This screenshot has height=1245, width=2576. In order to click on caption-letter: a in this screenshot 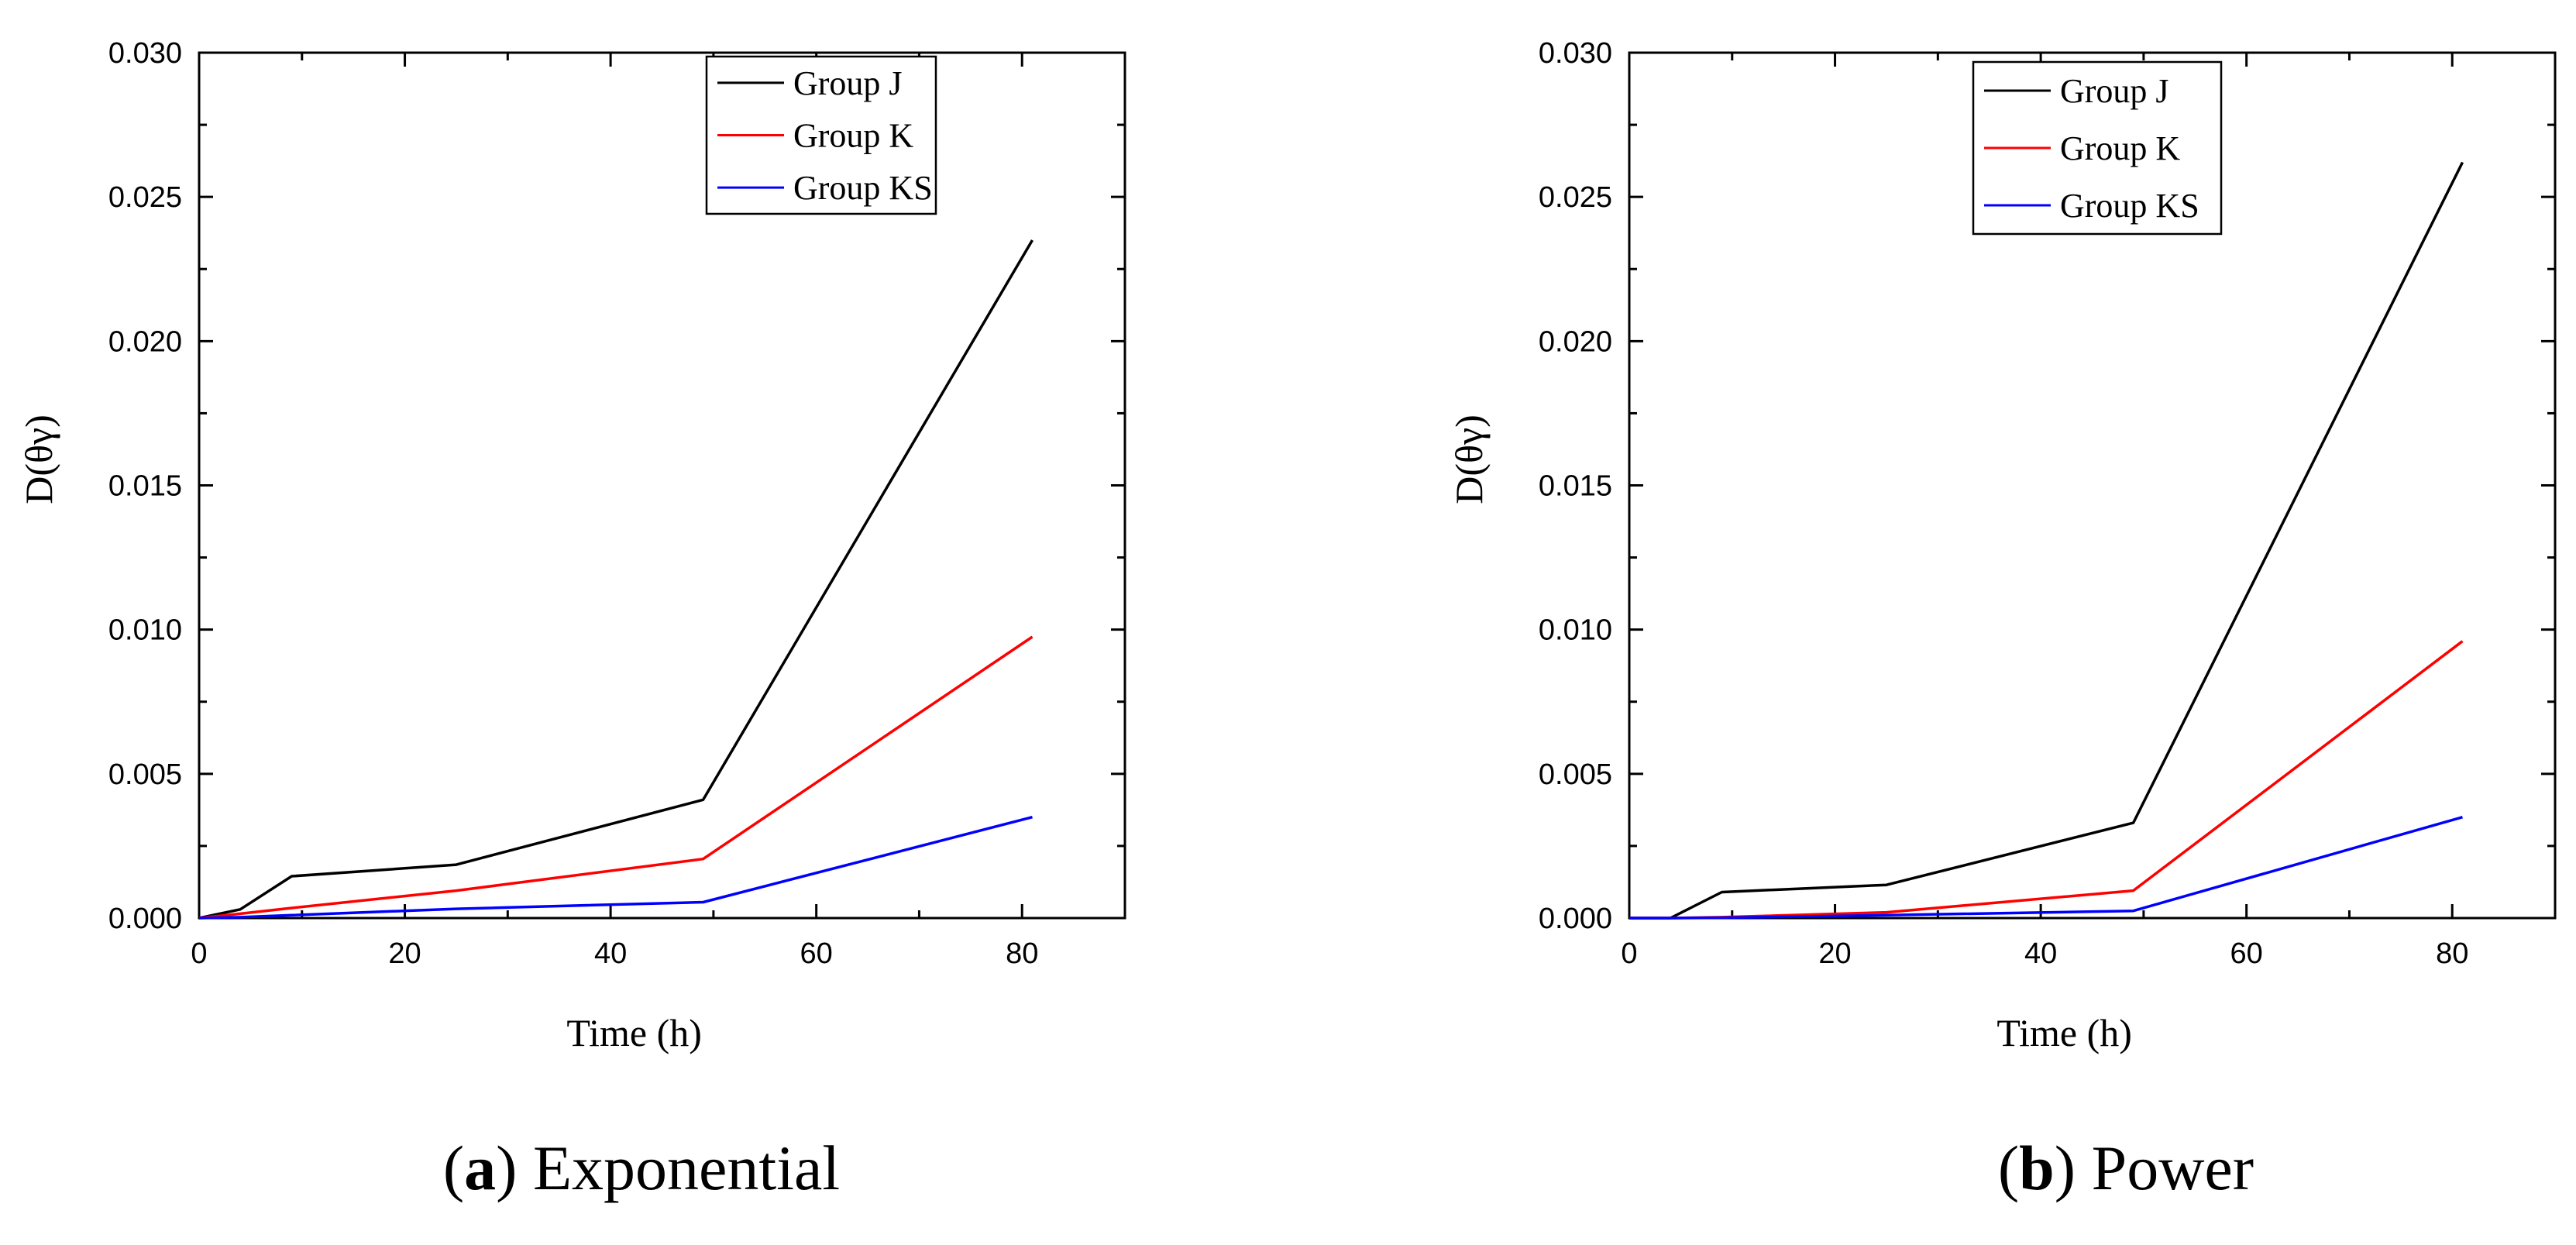, I will do `click(480, 1168)`.